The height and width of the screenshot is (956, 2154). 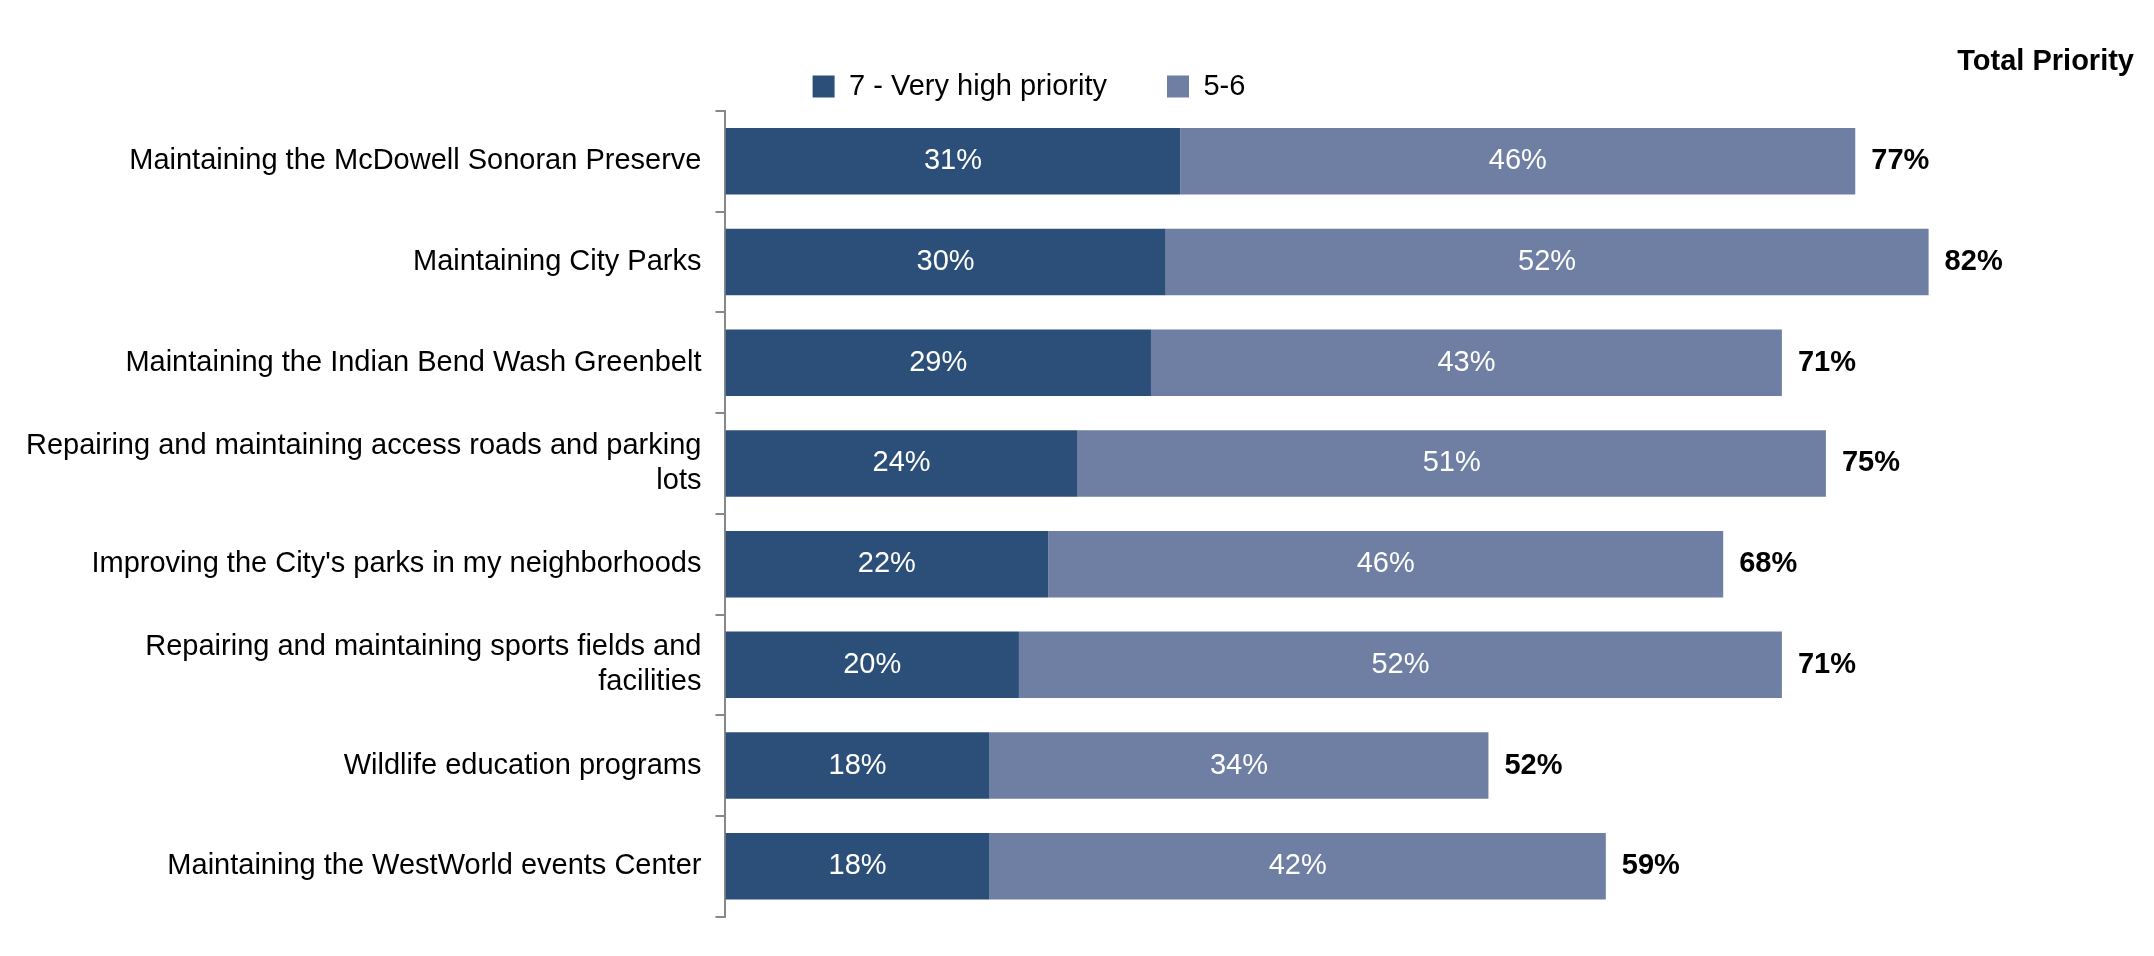 What do you see at coordinates (1900, 159) in the screenshot?
I see `total-label: 77%` at bounding box center [1900, 159].